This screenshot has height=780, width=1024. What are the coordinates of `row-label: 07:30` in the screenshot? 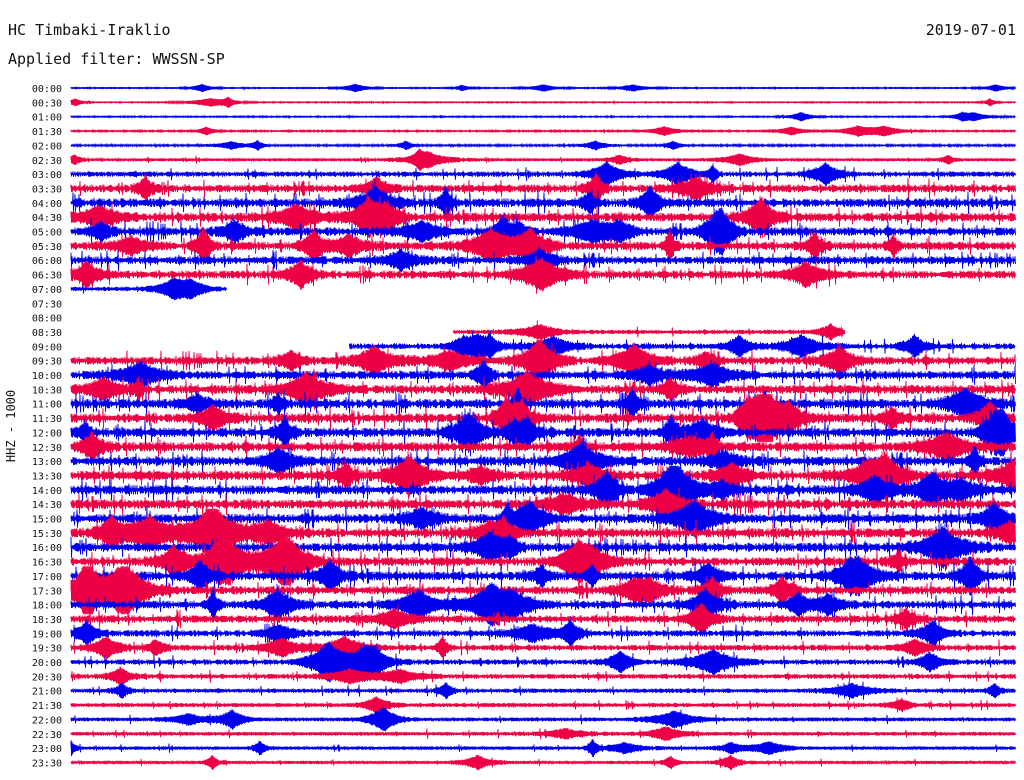 It's located at (47, 304).